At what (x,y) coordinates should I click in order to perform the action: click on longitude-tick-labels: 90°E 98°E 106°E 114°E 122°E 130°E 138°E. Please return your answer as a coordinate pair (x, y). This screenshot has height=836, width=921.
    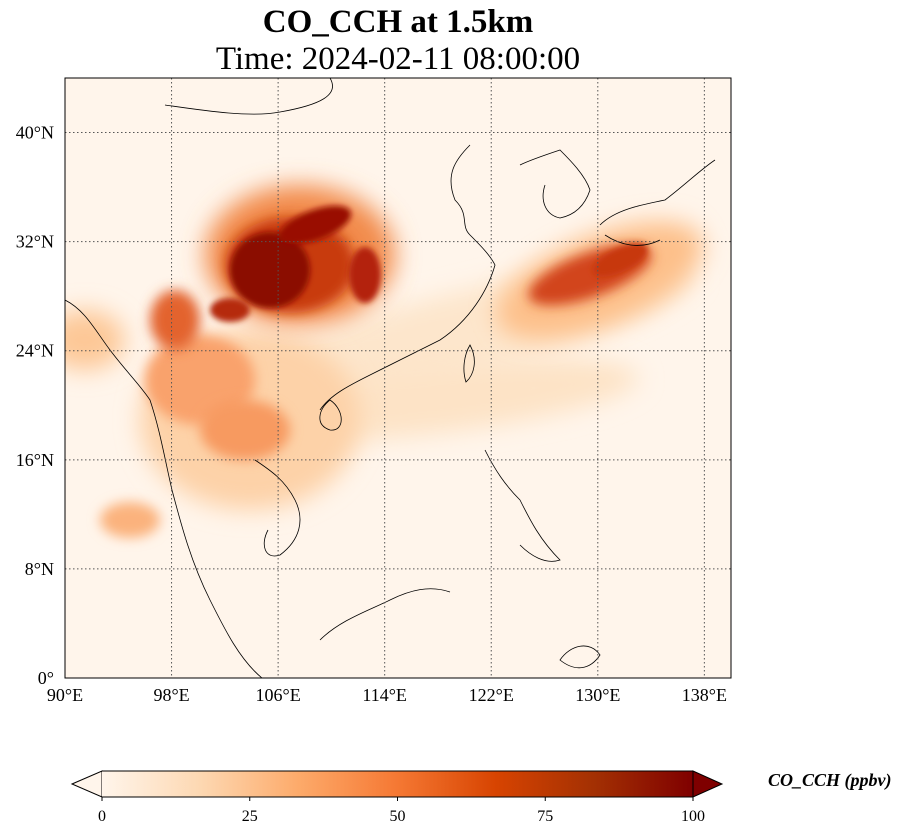
    Looking at the image, I should click on (387, 695).